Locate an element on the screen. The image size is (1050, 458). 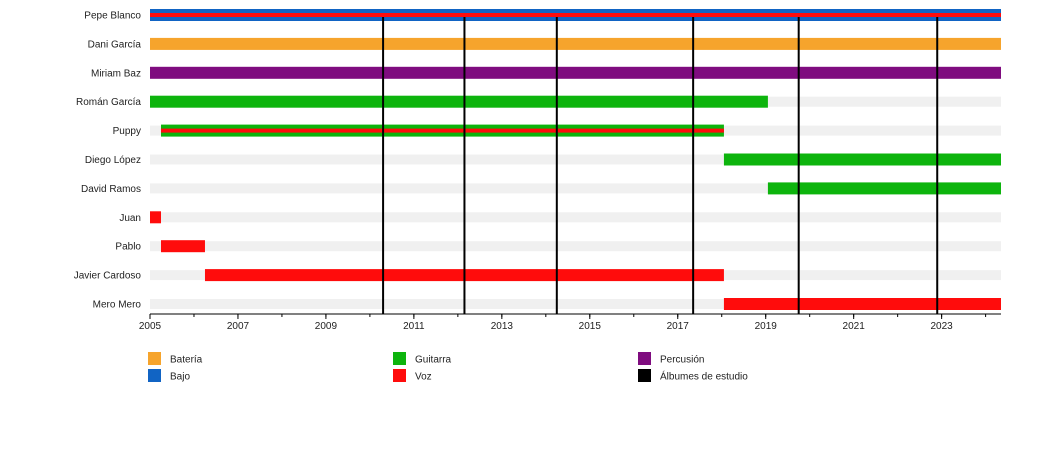
member-label-pepe-blanco: Pepe Blanco is located at coordinates (112, 16).